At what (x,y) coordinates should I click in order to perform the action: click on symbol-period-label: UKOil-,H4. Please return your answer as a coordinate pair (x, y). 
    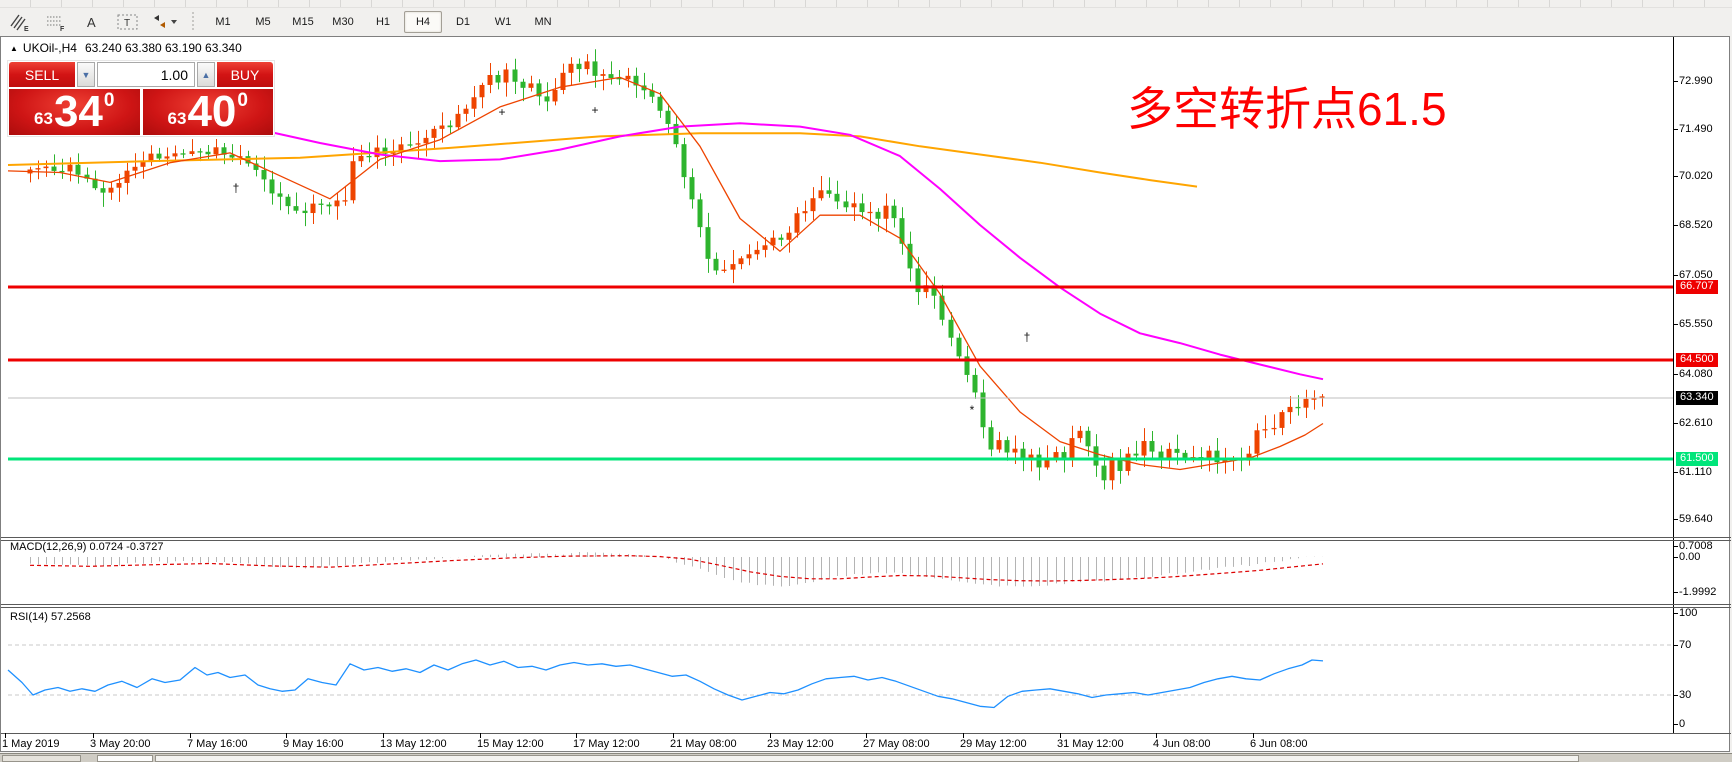
    Looking at the image, I should click on (49, 48).